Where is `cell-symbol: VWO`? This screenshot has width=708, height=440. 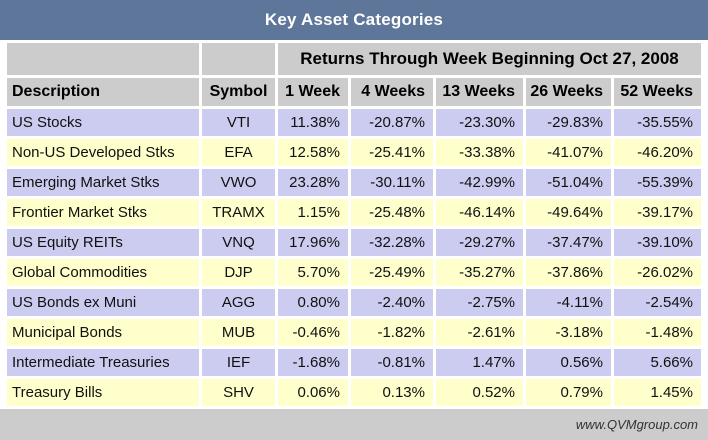
cell-symbol: VWO is located at coordinates (238, 182).